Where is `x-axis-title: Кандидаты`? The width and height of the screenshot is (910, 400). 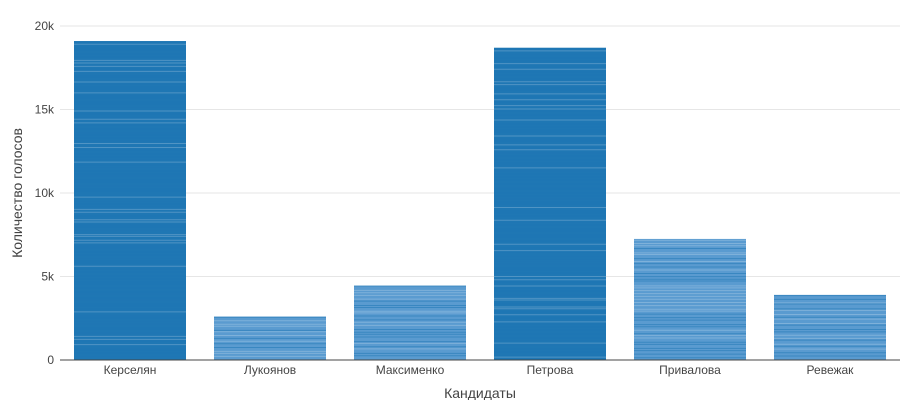 x-axis-title: Кандидаты is located at coordinates (480, 392).